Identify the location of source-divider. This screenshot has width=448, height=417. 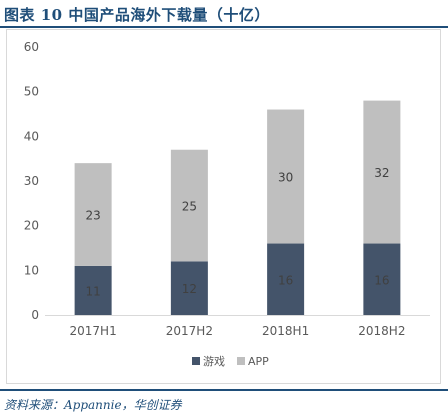
(224, 390).